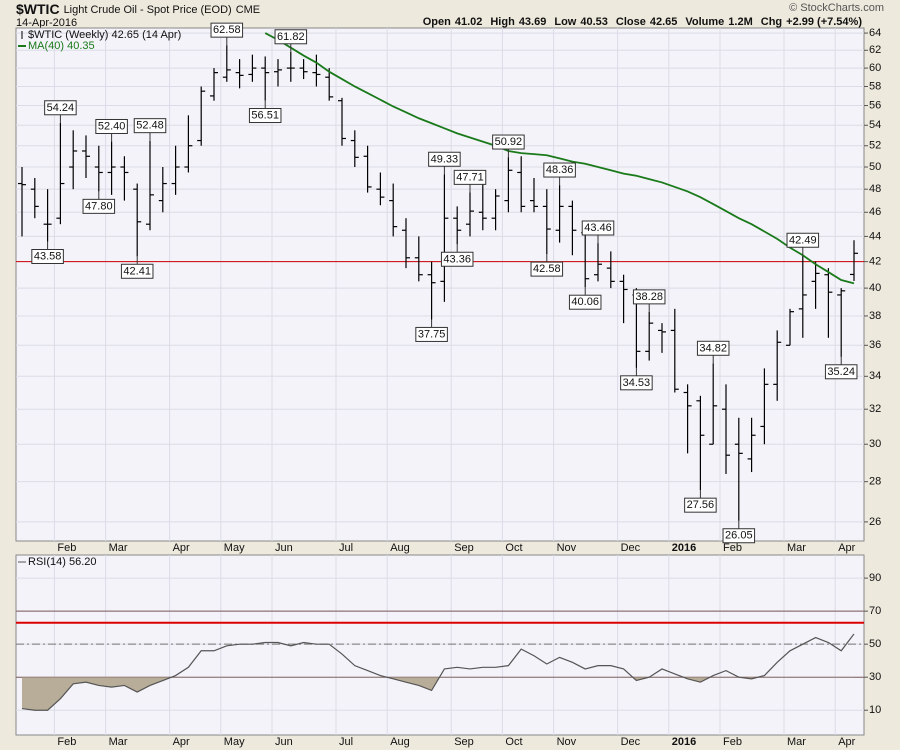 The width and height of the screenshot is (900, 750). What do you see at coordinates (438, 672) in the screenshot?
I see `rsi-line` at bounding box center [438, 672].